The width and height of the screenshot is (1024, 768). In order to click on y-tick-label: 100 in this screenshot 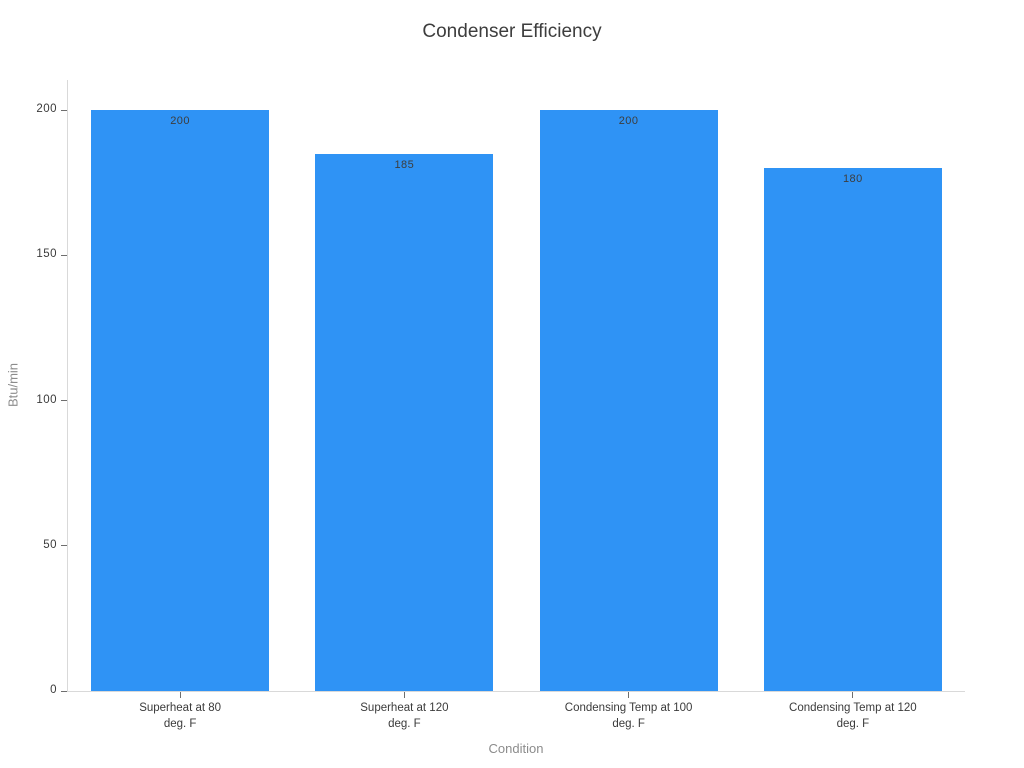, I will do `click(46, 399)`.